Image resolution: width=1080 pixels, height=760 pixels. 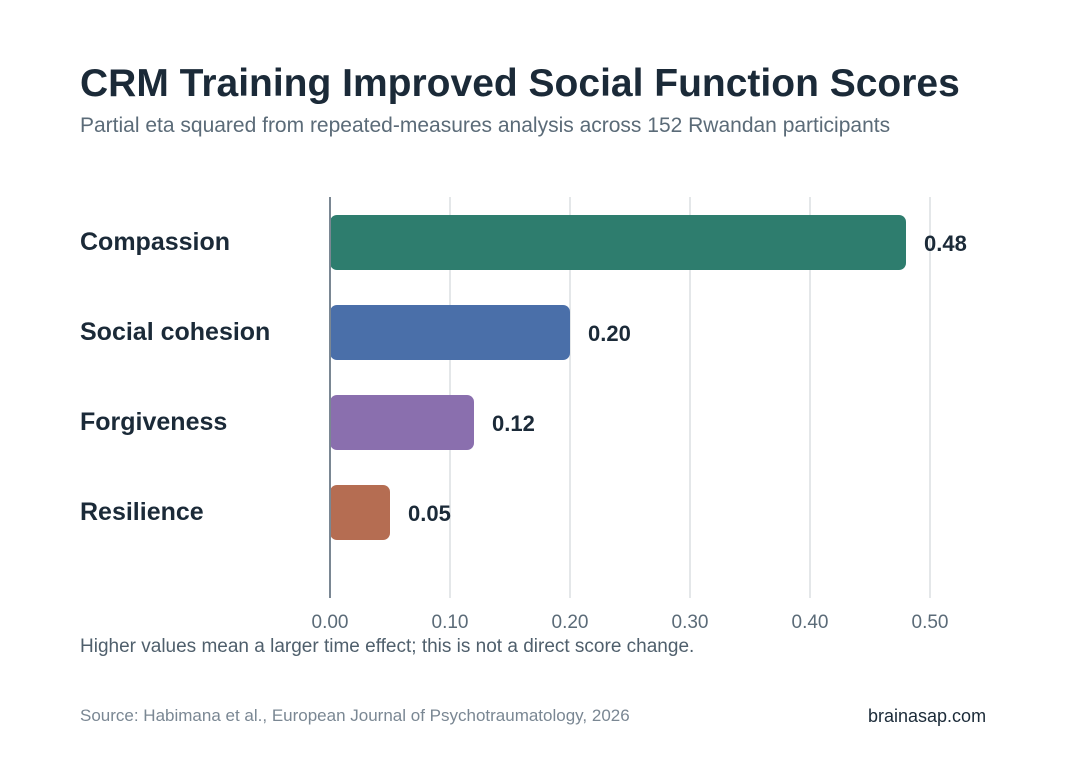 I want to click on x-tick-label: 0.50, so click(x=930, y=622).